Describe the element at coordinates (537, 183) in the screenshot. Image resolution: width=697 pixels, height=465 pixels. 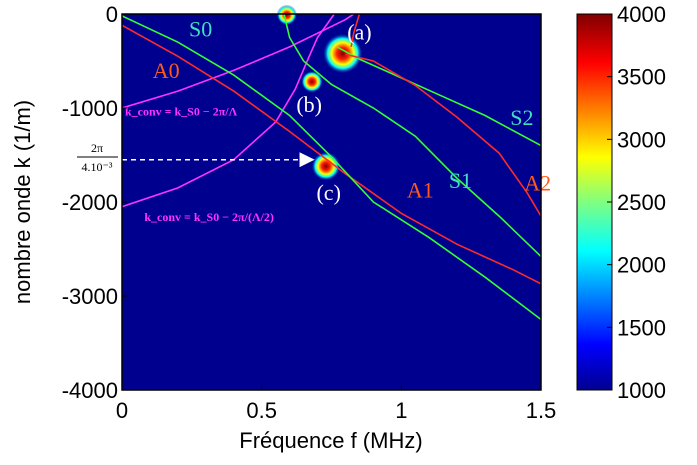
I see `mode-label-a2: A2` at that location.